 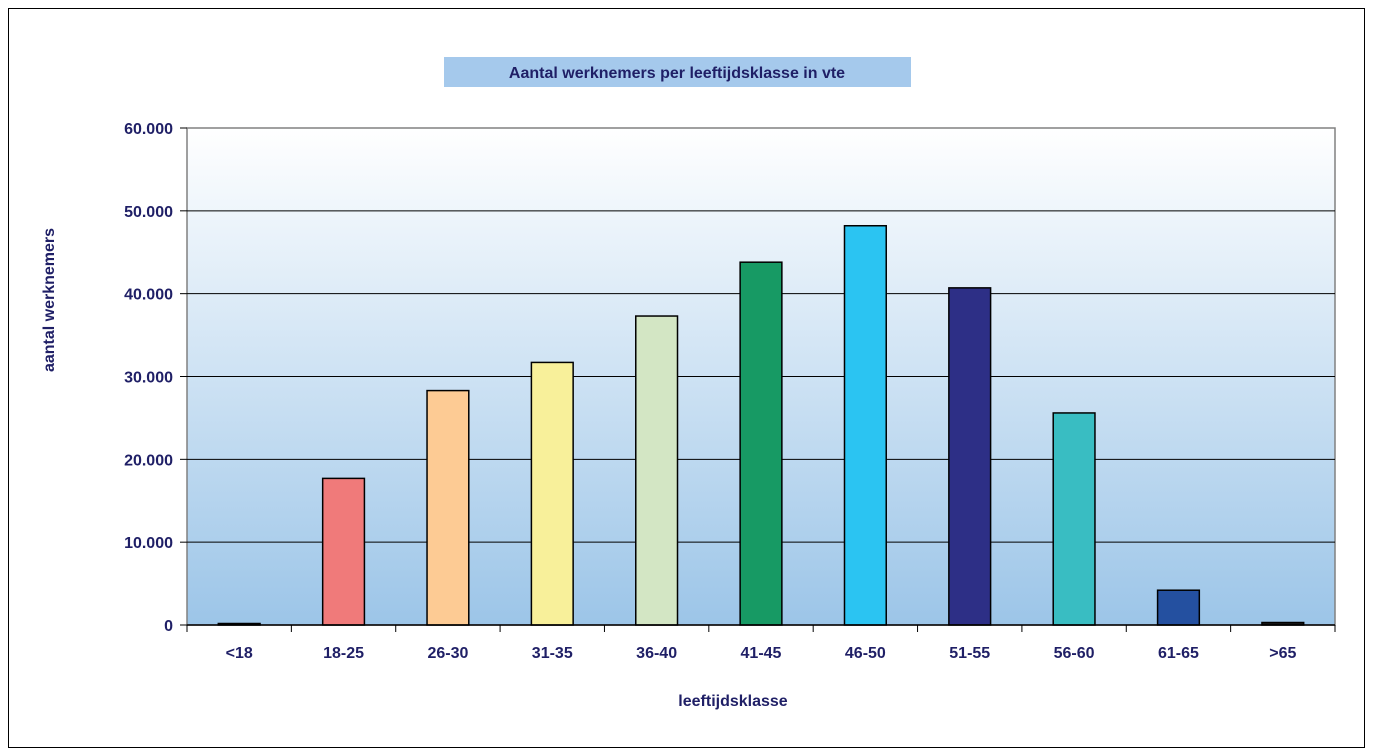 I want to click on x-tick-label: 61-65, so click(x=1178, y=653).